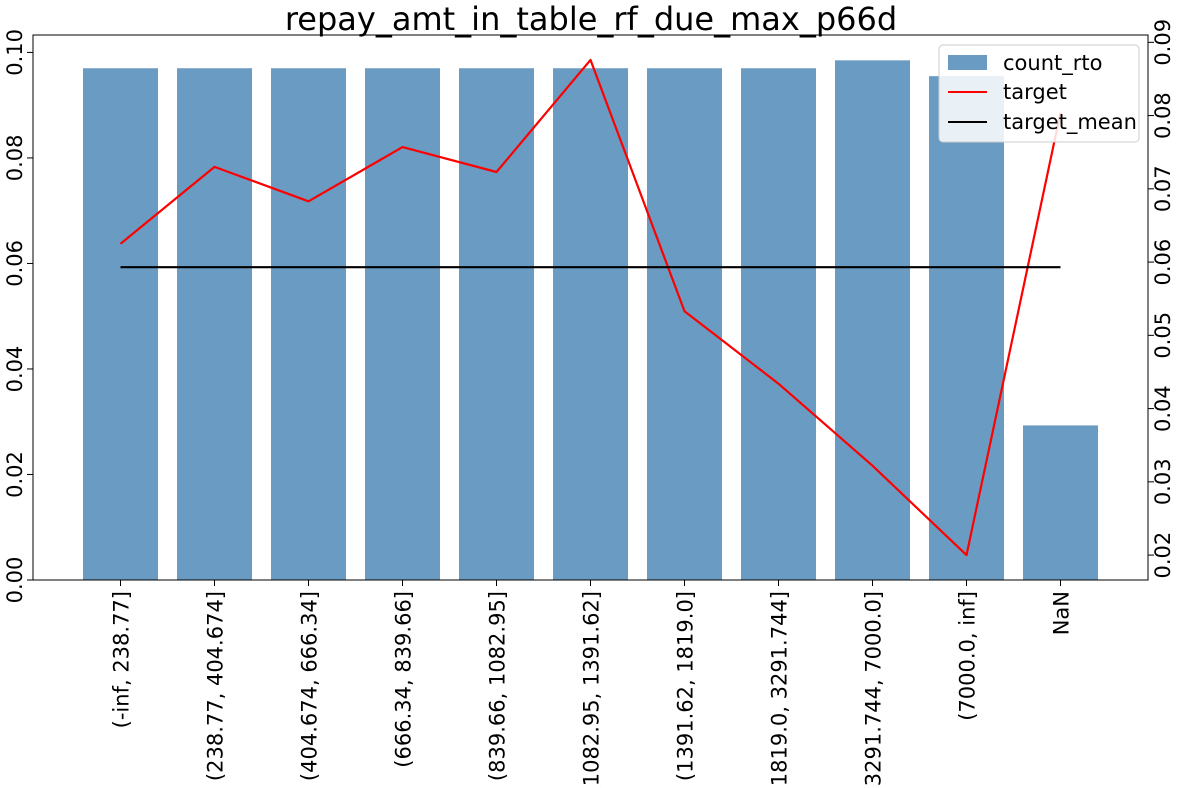 The image size is (1182, 788). I want to click on left-axis-tick-label: 0.00, so click(15, 580).